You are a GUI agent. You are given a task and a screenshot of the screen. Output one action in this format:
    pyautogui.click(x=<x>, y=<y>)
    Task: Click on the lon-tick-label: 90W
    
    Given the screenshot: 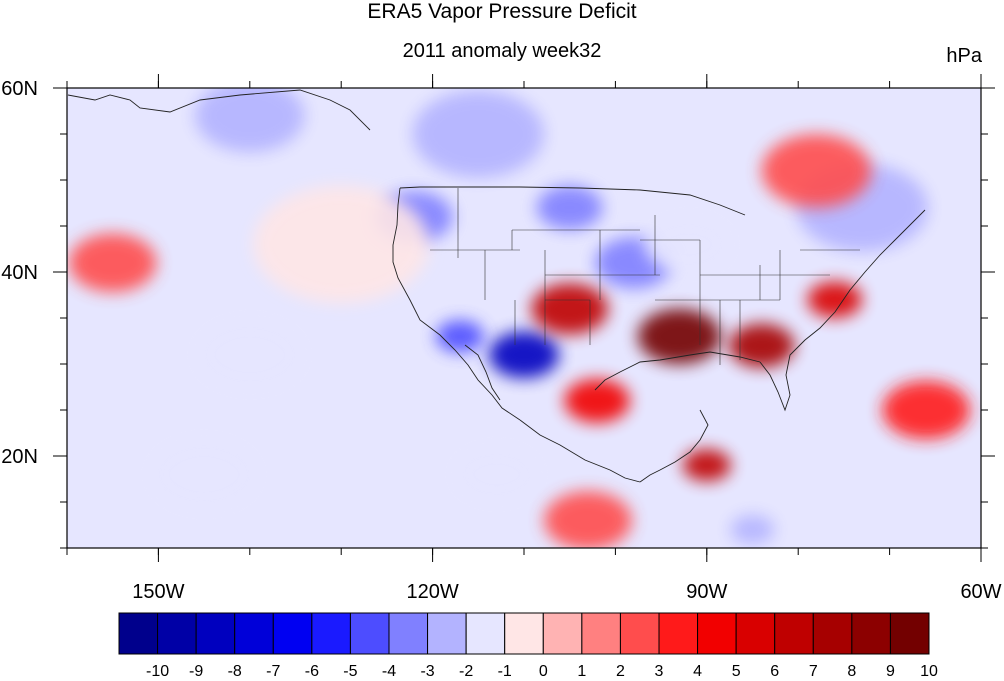 What is the action you would take?
    pyautogui.click(x=706, y=592)
    